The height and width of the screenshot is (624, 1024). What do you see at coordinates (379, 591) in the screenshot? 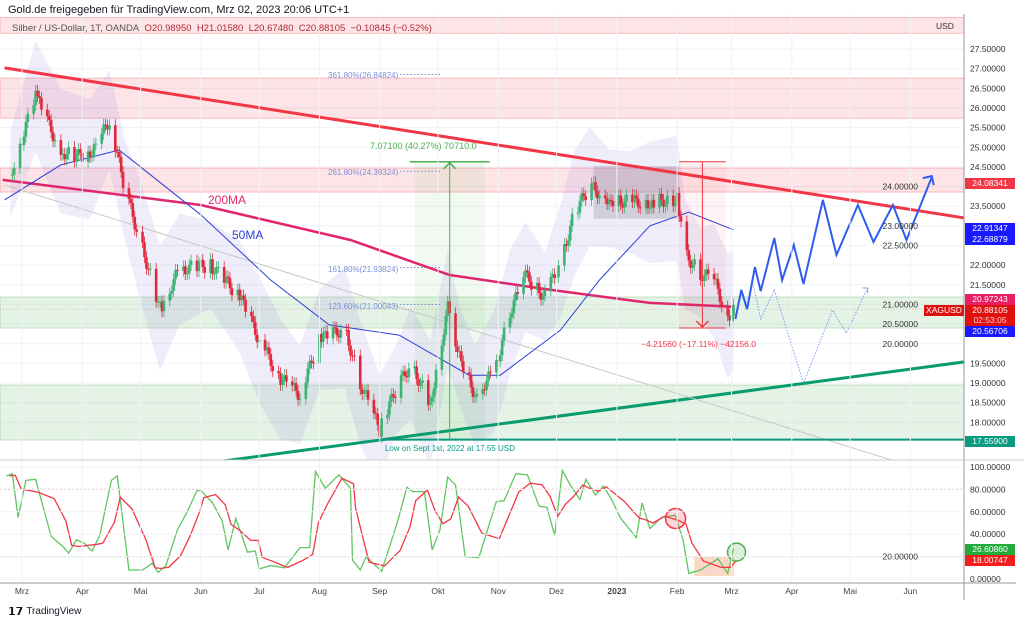
I see `time-tick-label: Sep` at bounding box center [379, 591].